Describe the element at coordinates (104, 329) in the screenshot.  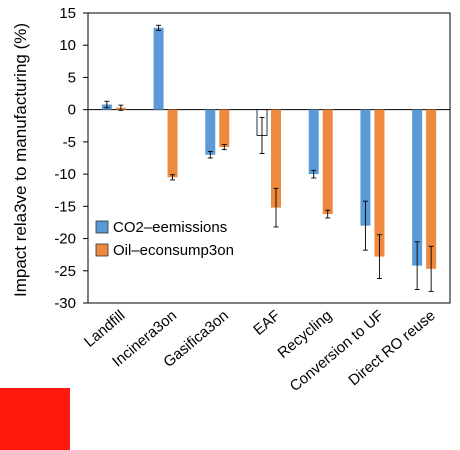
I see `x-category-label: Landfill` at that location.